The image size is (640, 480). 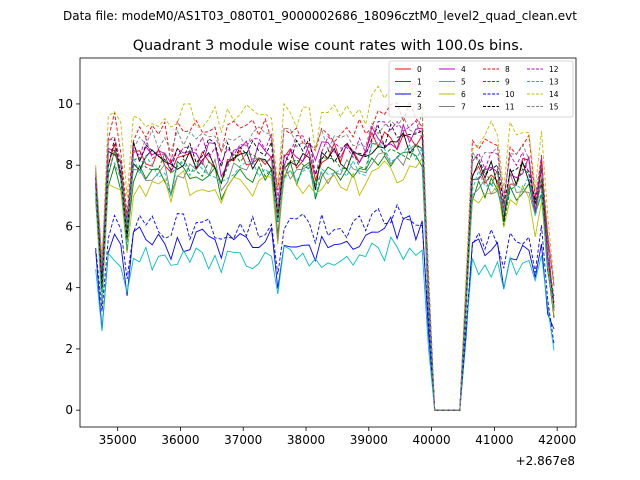 I want to click on legend-label-1: 1, so click(x=419, y=82).